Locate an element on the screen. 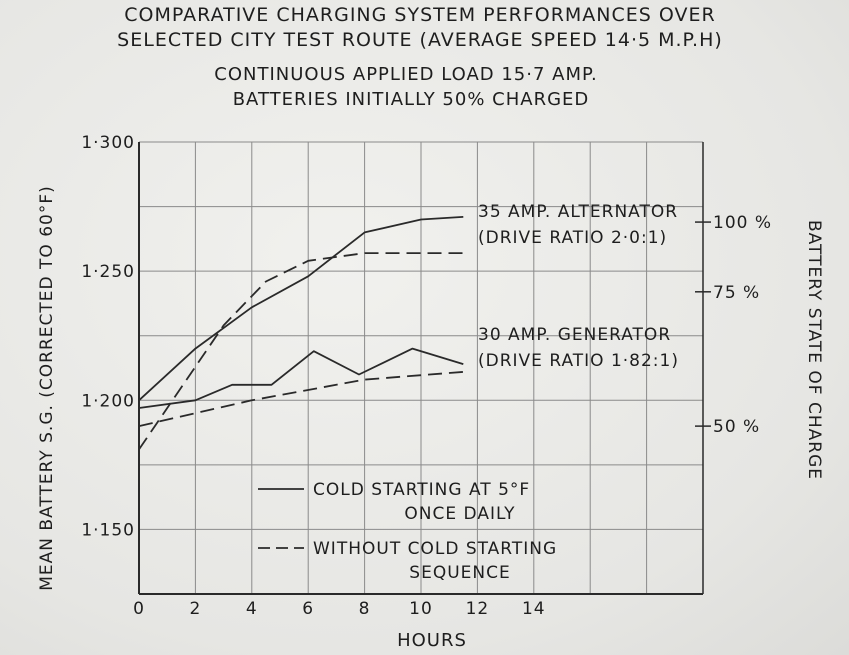  series-line-1-solid is located at coordinates (301, 308).